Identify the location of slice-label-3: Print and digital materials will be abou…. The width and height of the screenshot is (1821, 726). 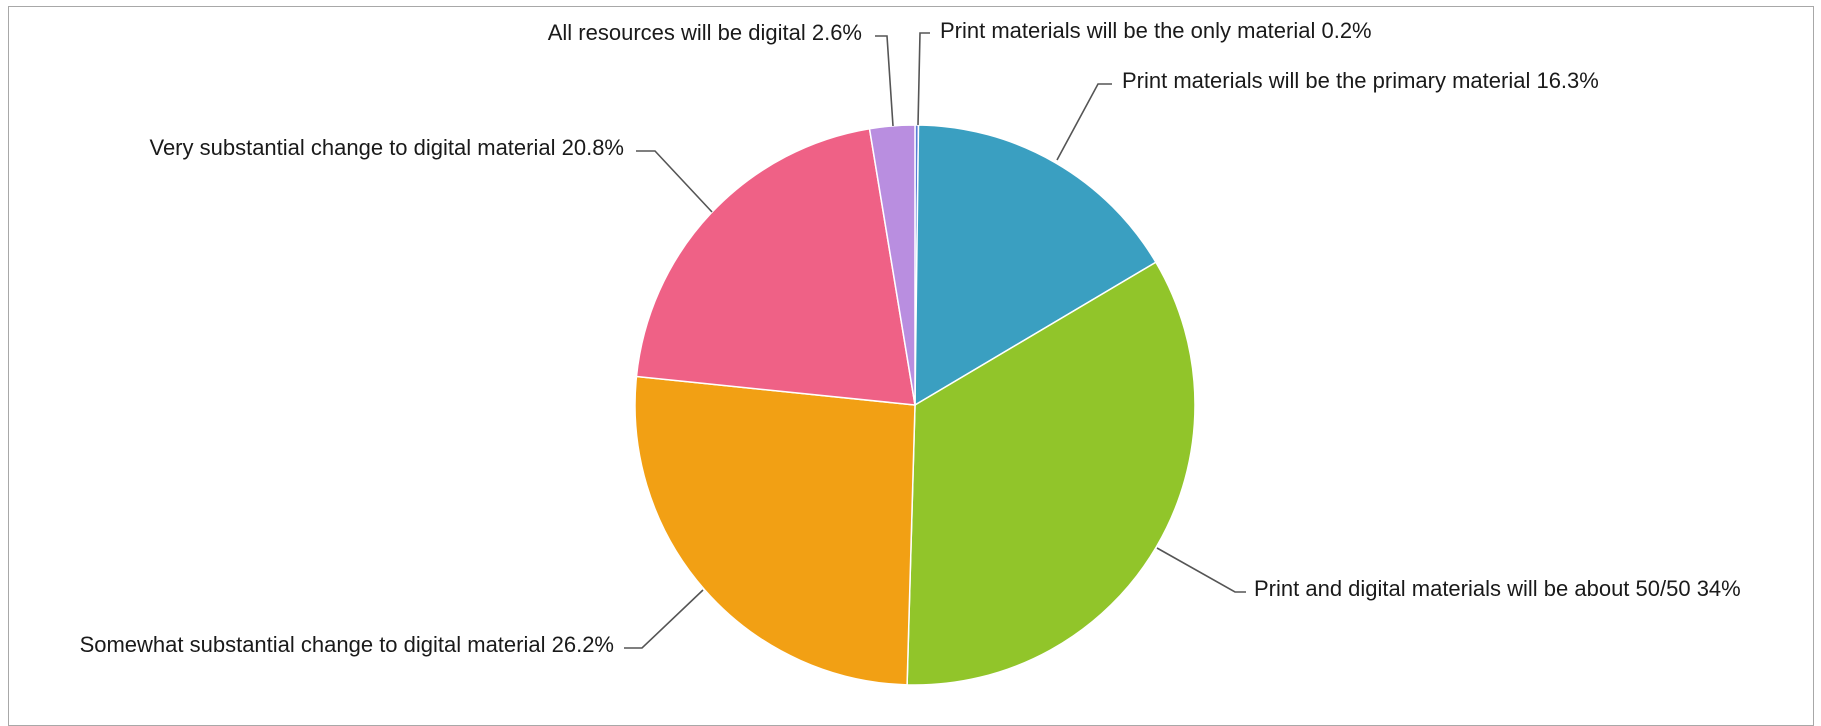
(1497, 588).